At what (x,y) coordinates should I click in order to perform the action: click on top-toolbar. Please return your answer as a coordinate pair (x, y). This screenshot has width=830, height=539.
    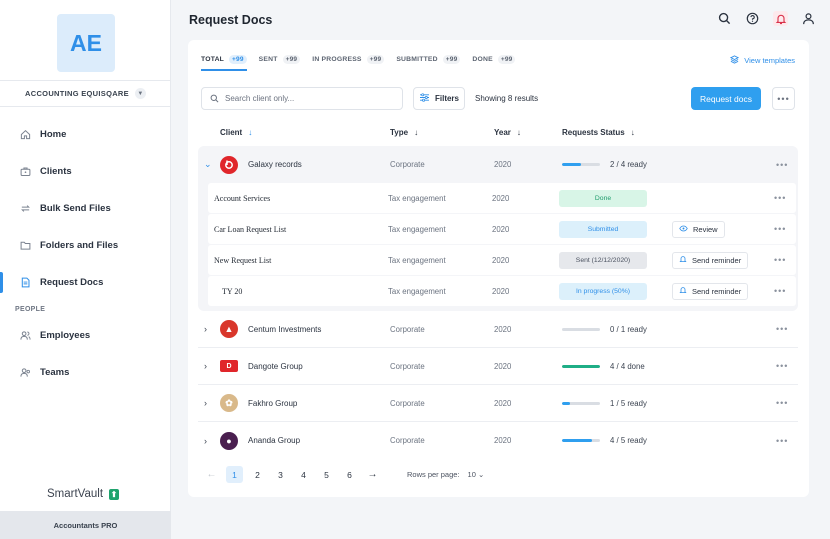
    Looking at the image, I should click on (766, 18).